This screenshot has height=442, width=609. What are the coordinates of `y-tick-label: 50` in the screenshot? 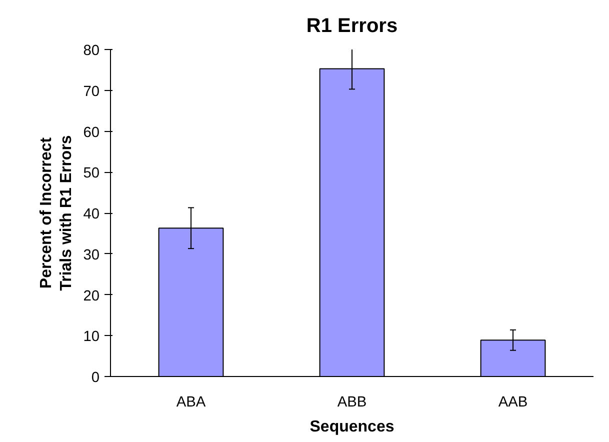 It's located at (91, 174).